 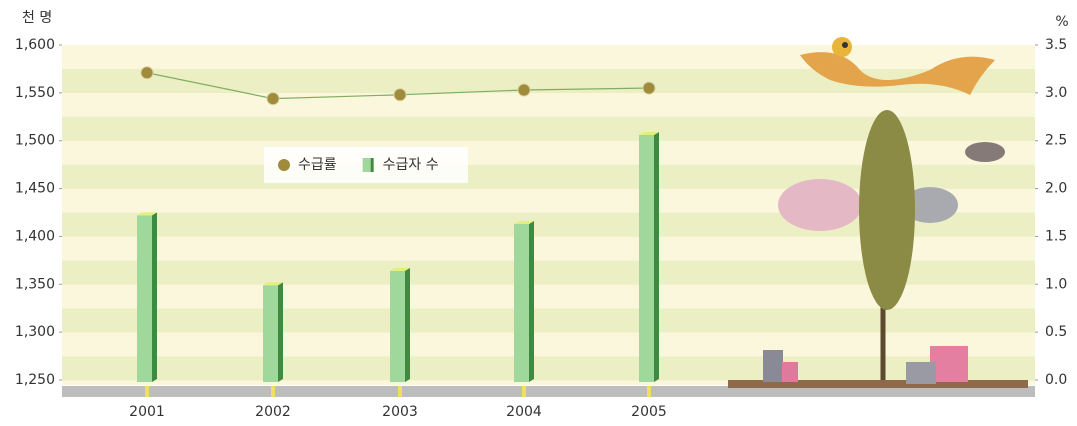 I want to click on y-tick-label: 1,600, so click(x=35, y=45).